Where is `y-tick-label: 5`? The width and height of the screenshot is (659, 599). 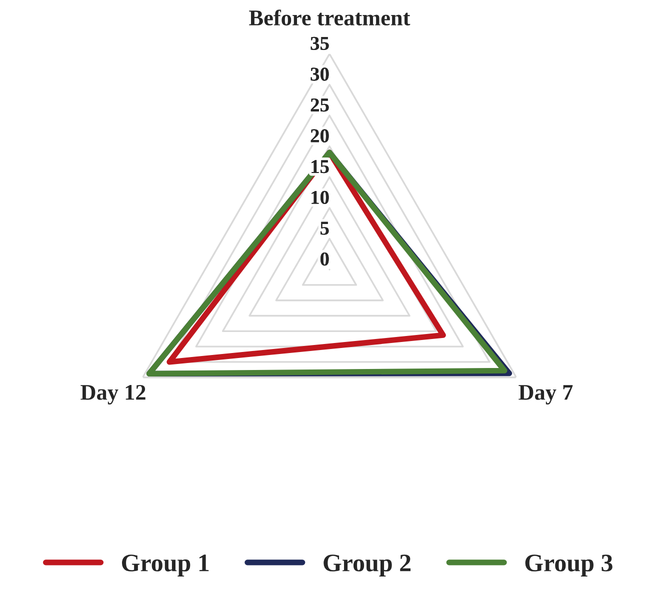
y-tick-label: 5 is located at coordinates (324, 228).